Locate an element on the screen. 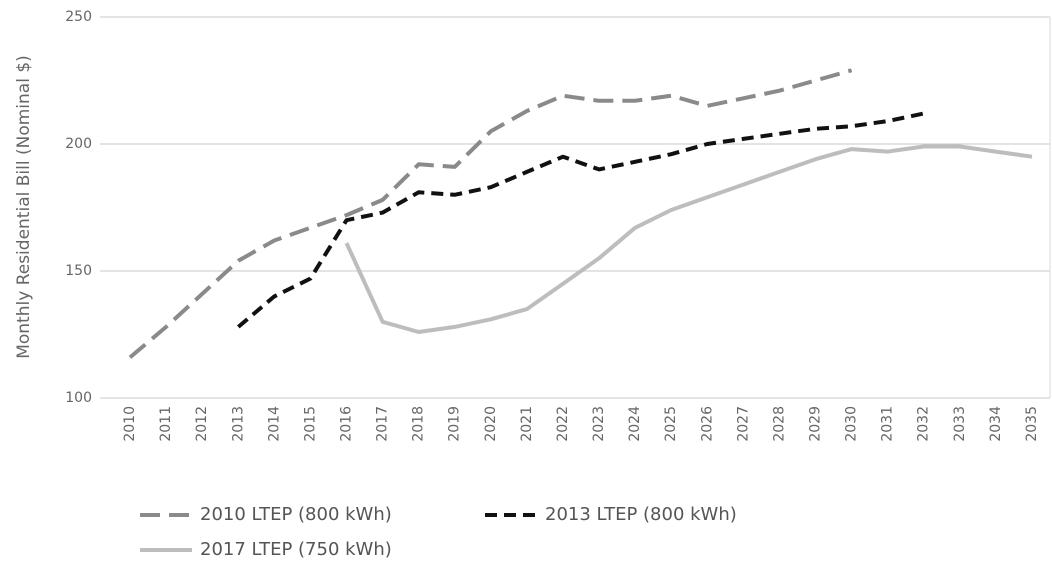  legend-label: 2010 LTEP (800 kWh) is located at coordinates (296, 514).